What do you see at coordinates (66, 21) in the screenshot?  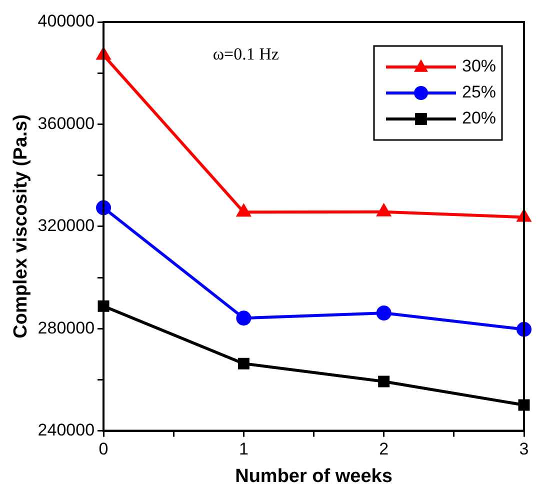 I see `y-tick-label: 400000` at bounding box center [66, 21].